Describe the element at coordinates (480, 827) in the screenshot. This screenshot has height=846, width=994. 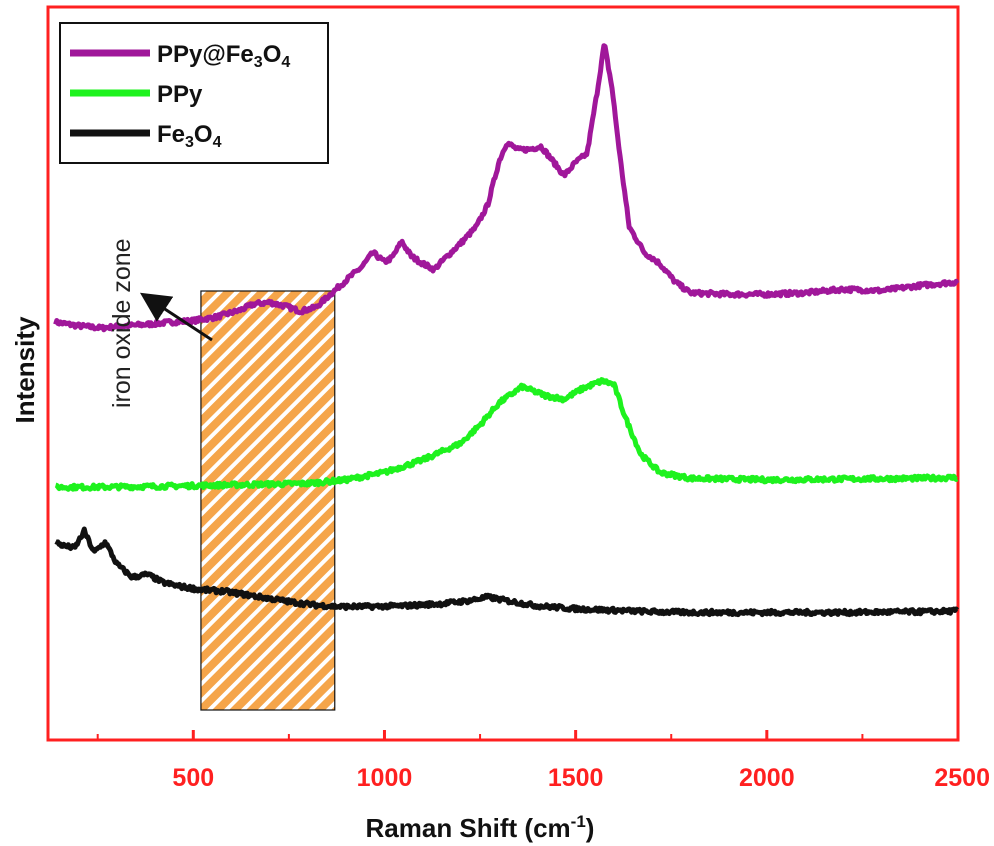
I see `x-axis-title: Raman Shift (cm-1)` at that location.